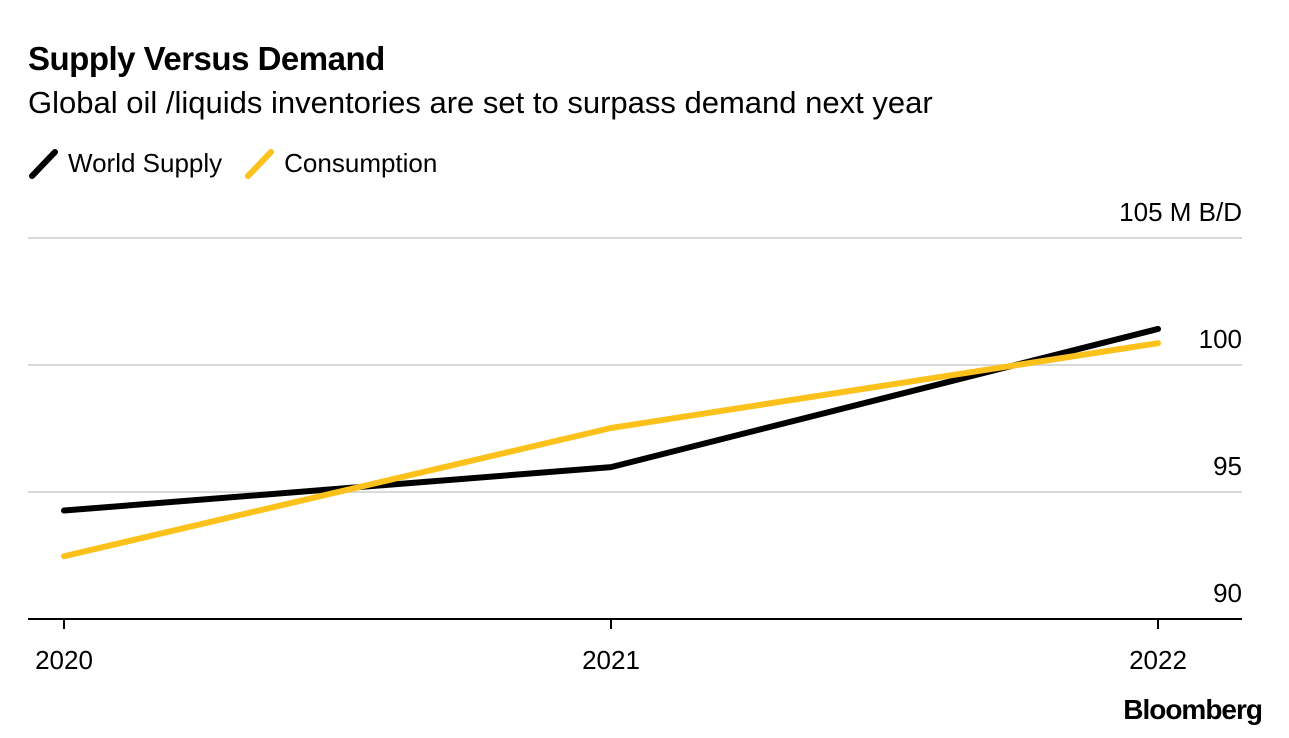 The image size is (1289, 738). Describe the element at coordinates (1193, 709) in the screenshot. I see `bloomberg-logo: Bloomberg` at that location.